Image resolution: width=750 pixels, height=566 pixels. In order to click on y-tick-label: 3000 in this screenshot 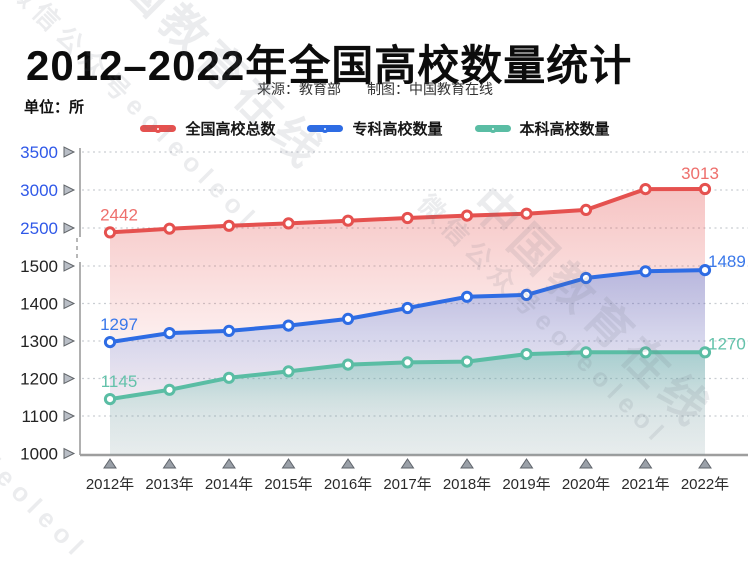, I will do `click(39, 190)`.